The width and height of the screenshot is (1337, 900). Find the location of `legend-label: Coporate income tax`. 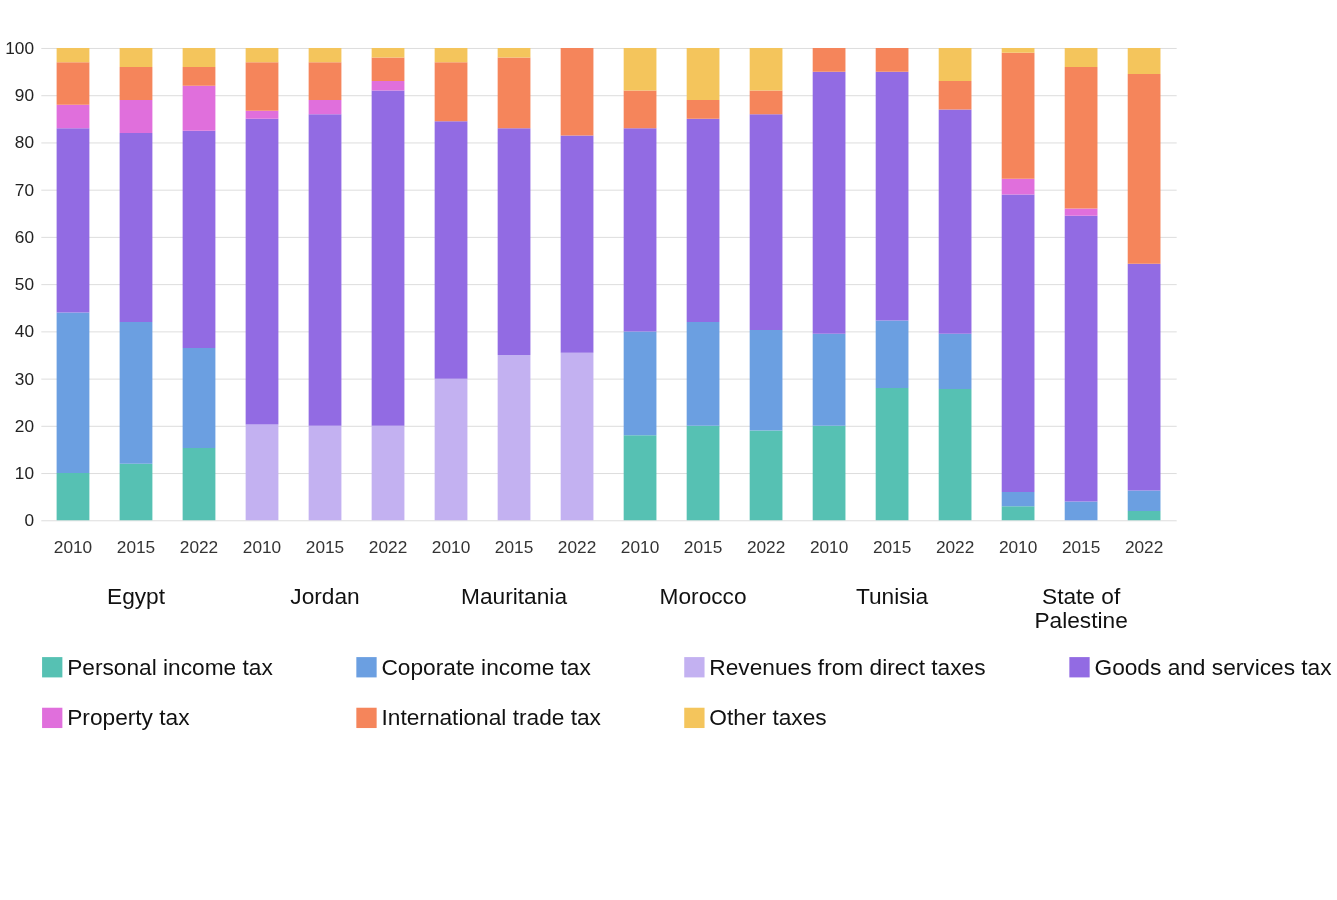

legend-label: Coporate income tax is located at coordinates (486, 666).